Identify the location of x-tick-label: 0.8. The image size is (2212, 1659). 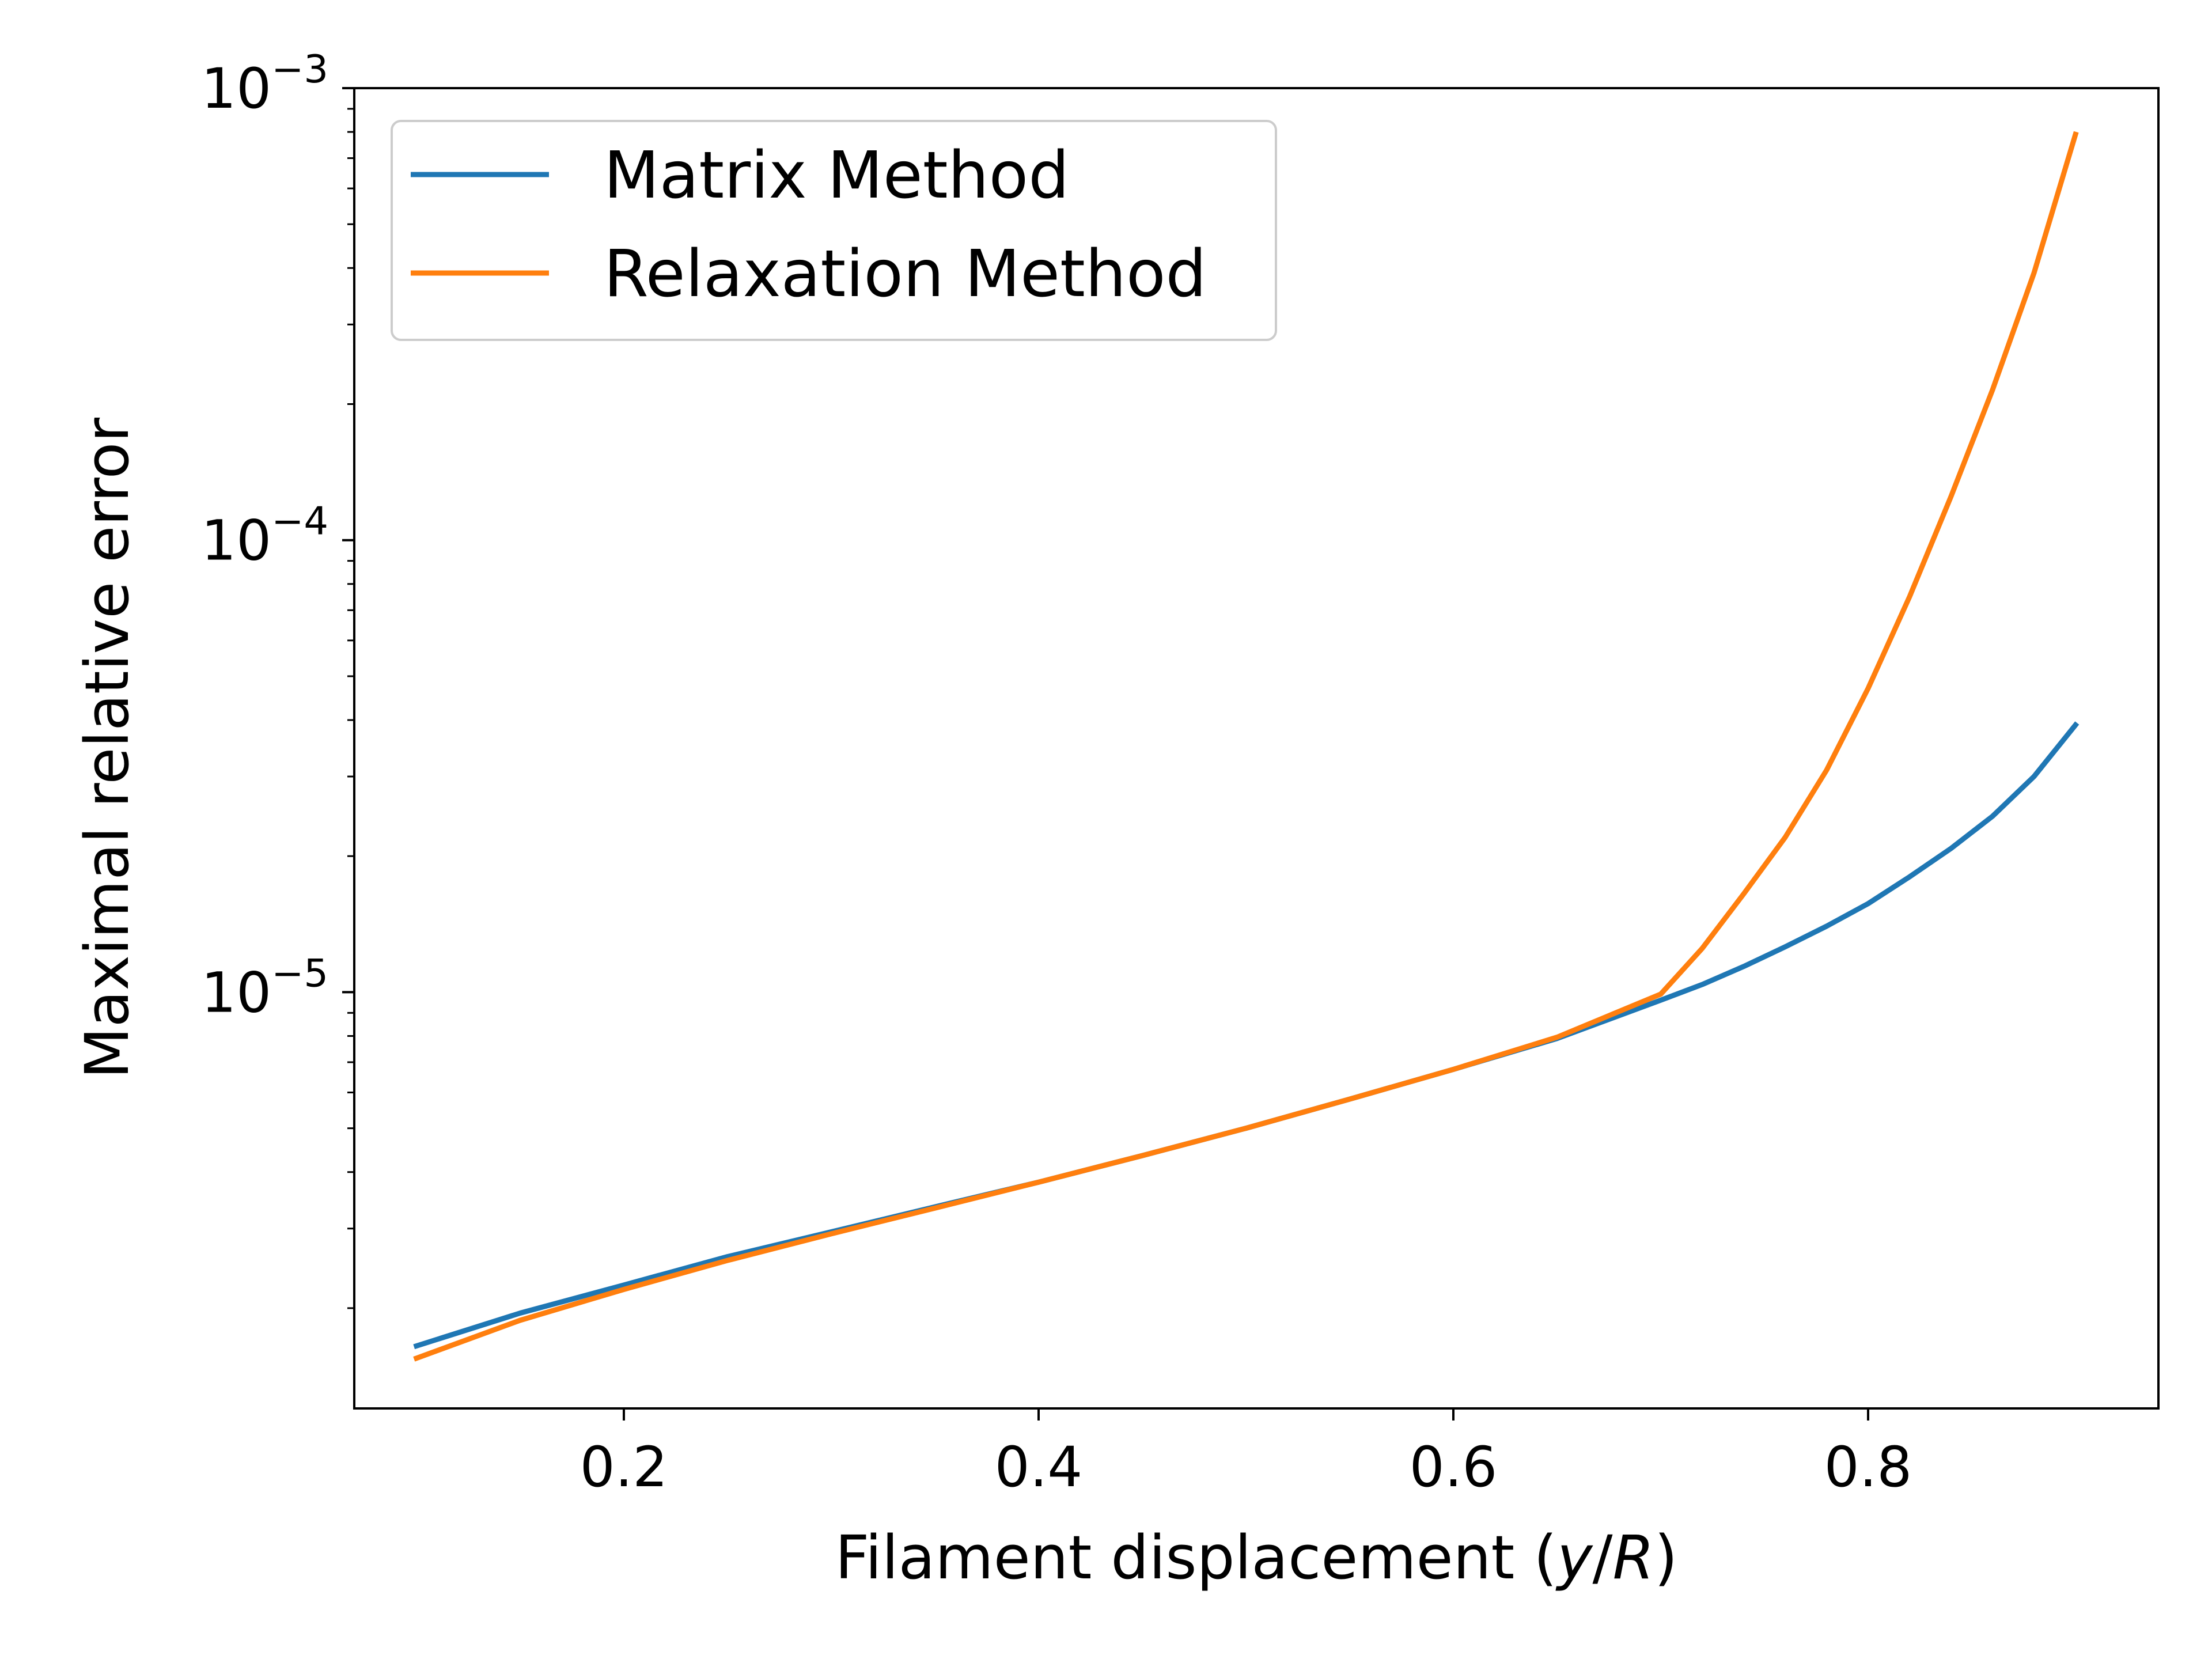
(1868, 1467).